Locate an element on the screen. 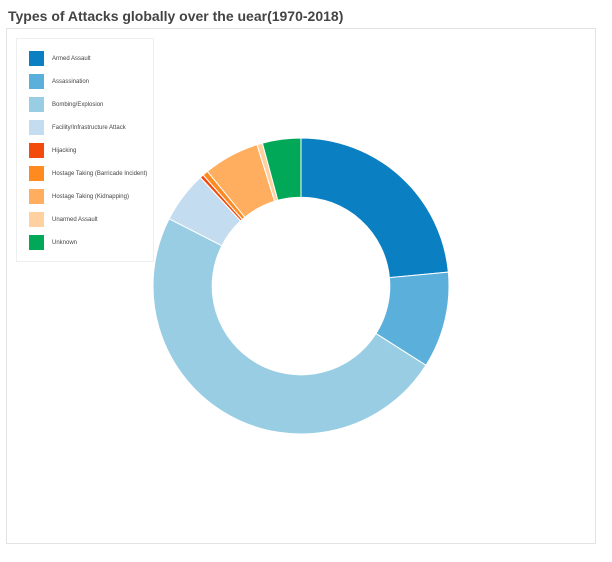  legend-label: Assassination is located at coordinates (71, 81).